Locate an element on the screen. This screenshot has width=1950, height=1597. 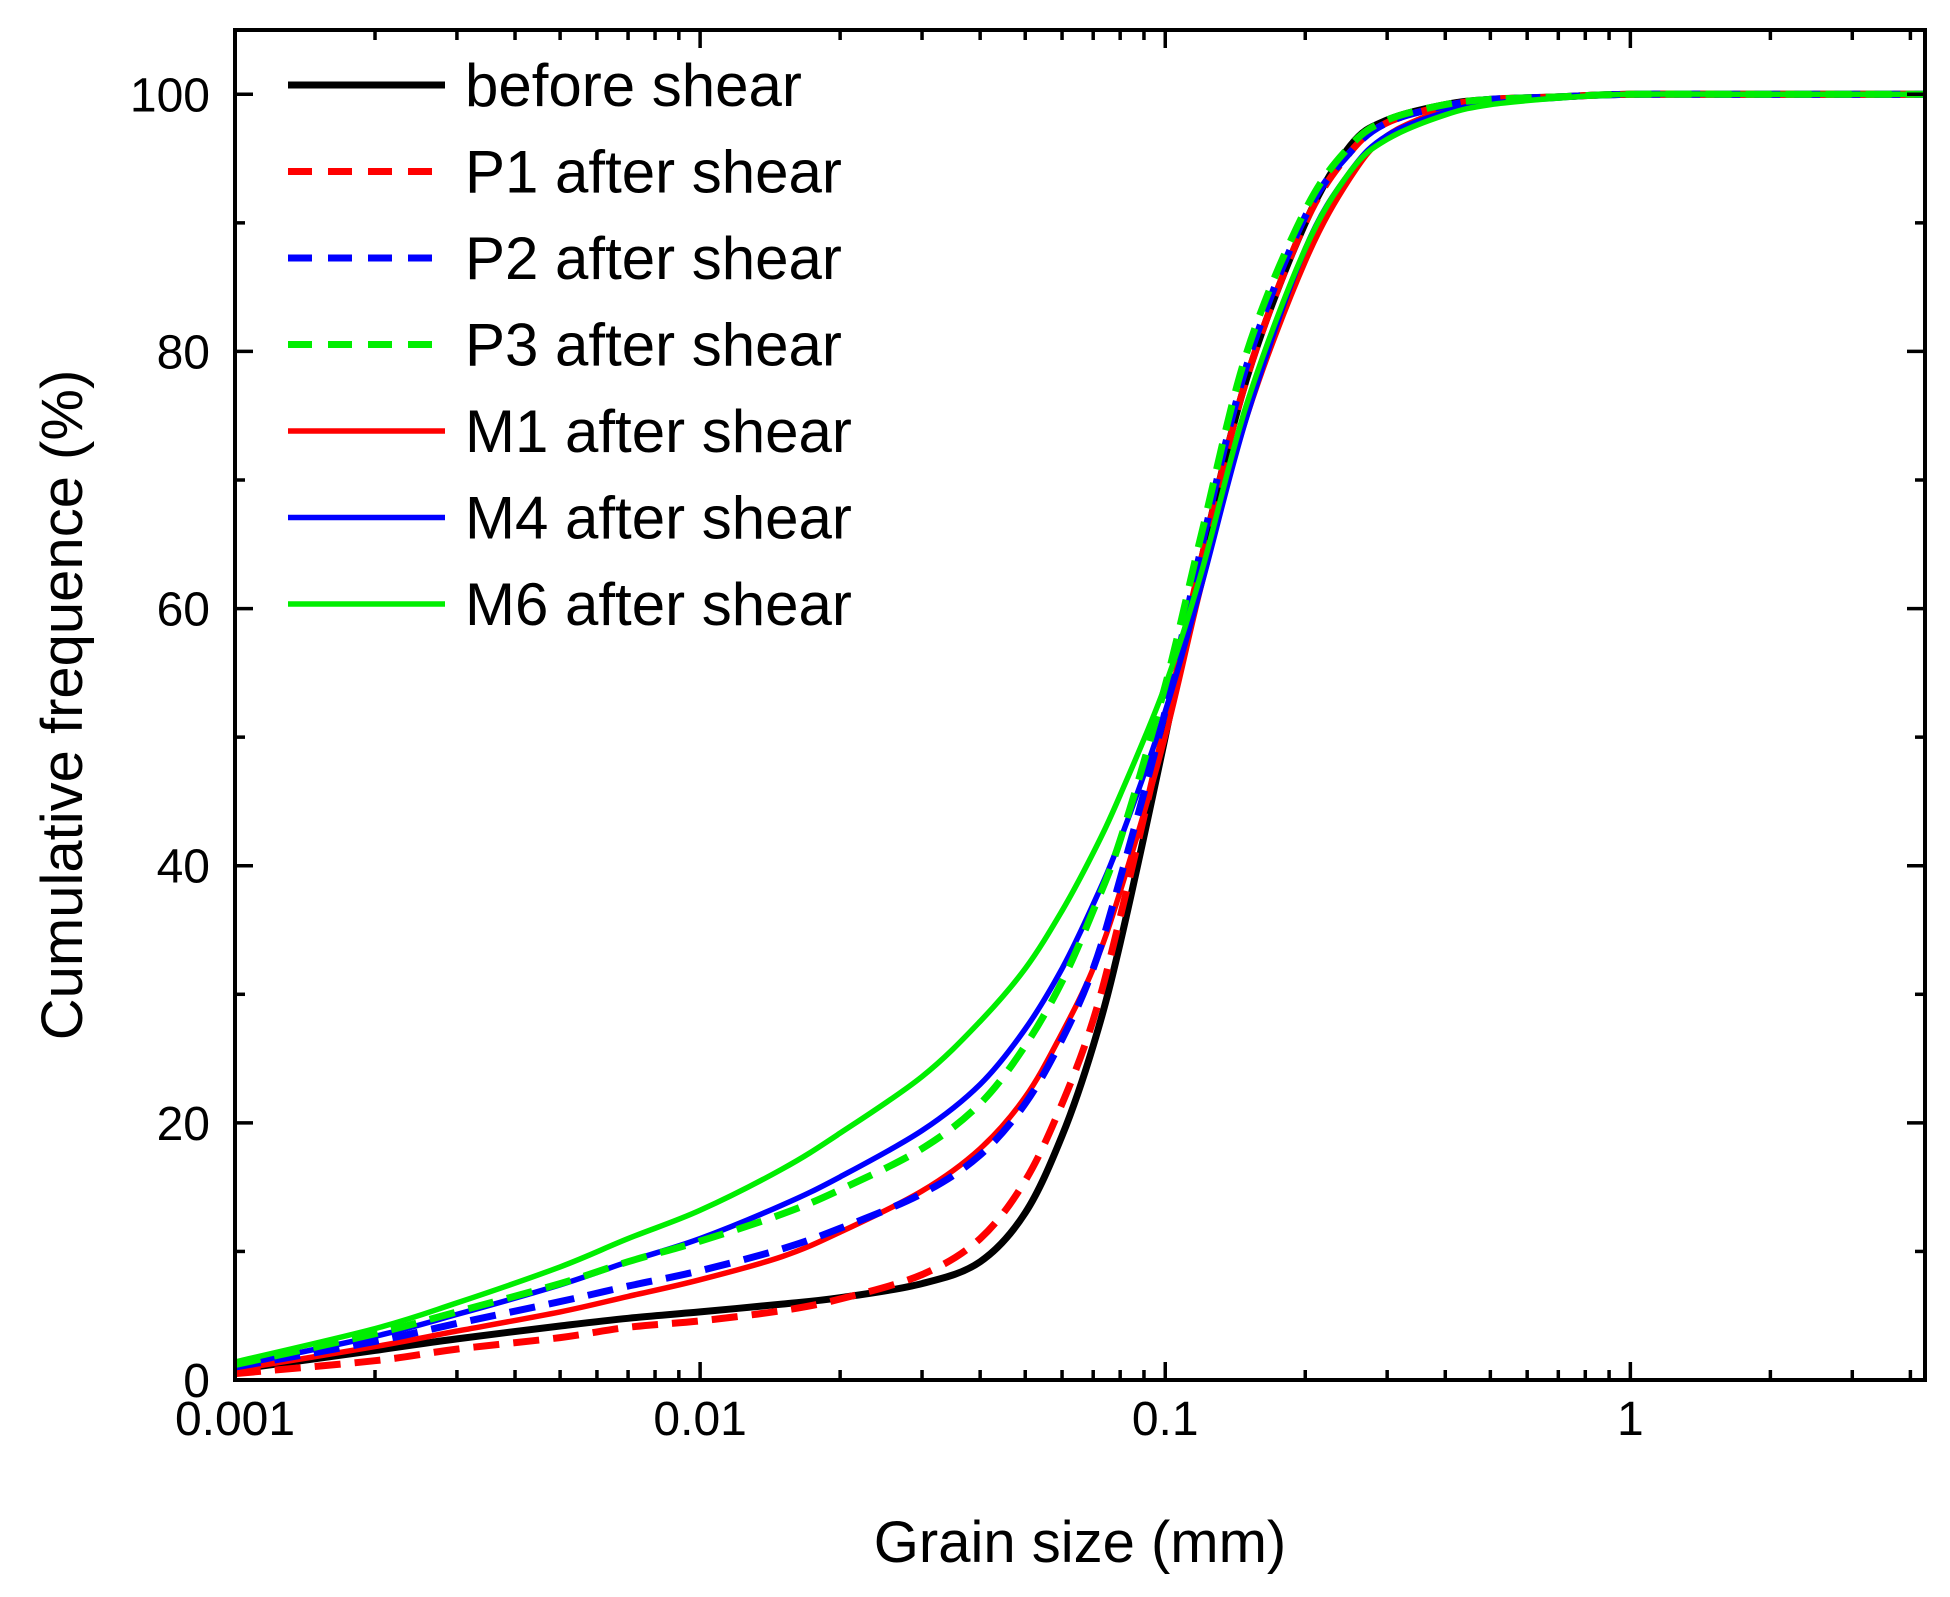
legend-item: M1 after shear is located at coordinates (570, 431).